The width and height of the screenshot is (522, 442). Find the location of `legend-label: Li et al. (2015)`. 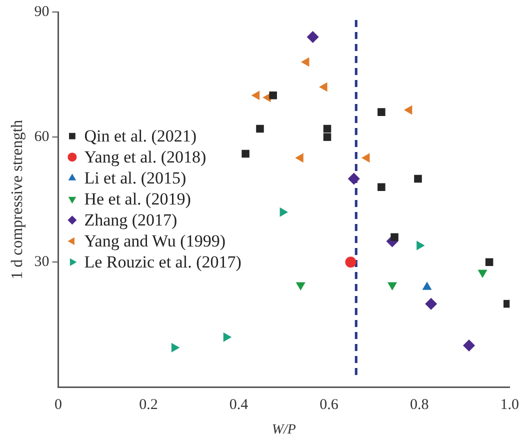

legend-label: Li et al. (2015) is located at coordinates (135, 178).